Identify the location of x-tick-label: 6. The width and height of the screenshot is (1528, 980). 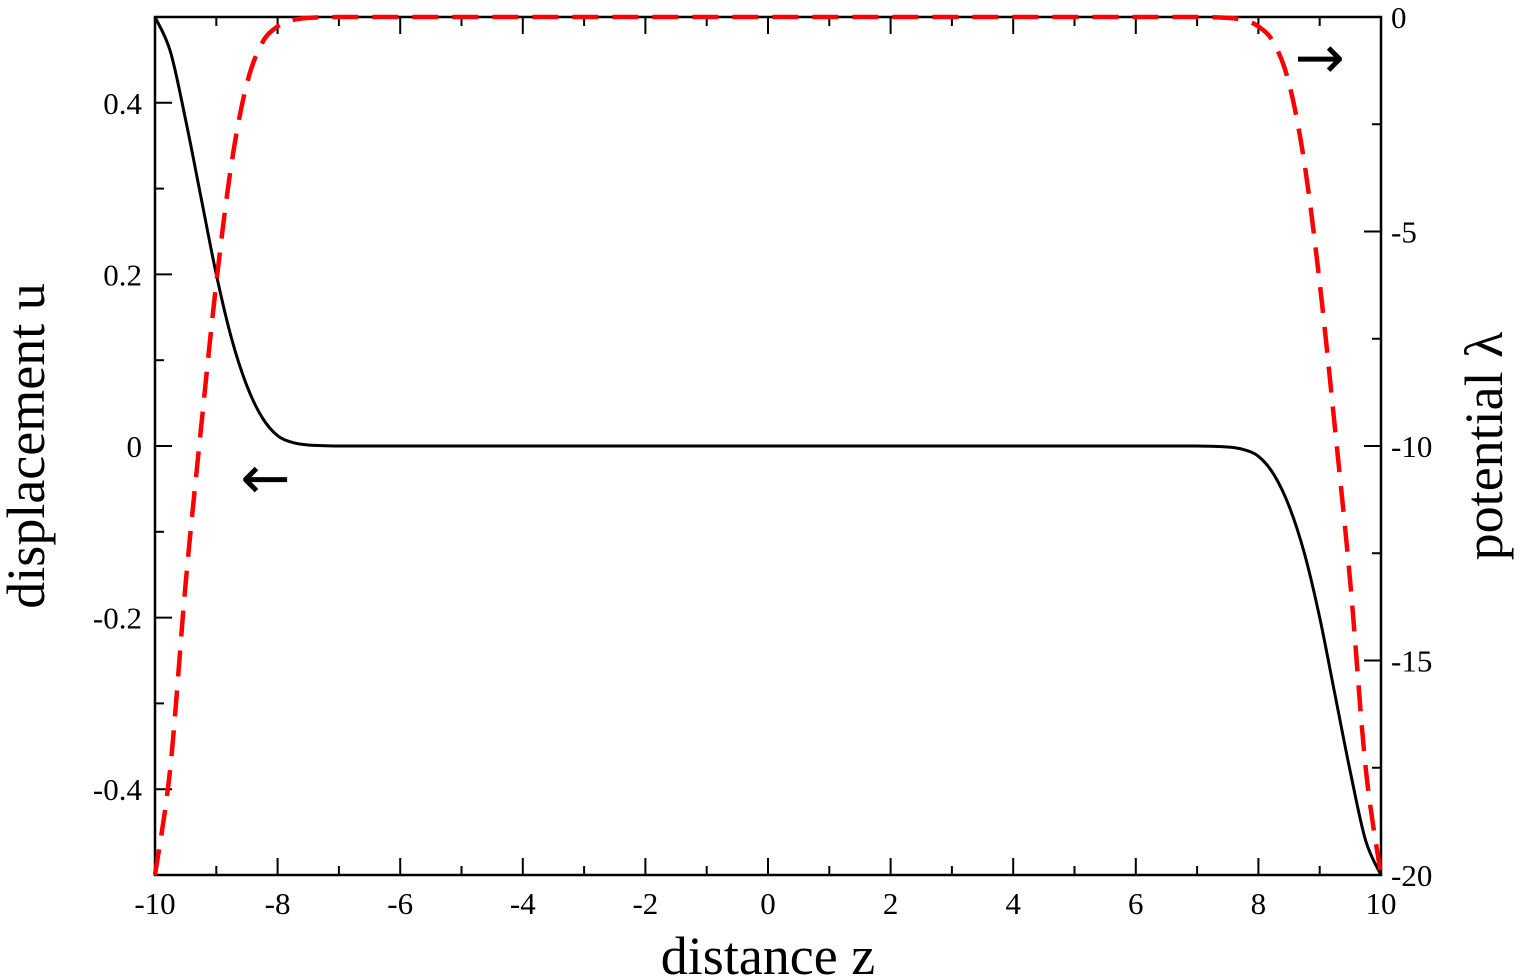
(1136, 903).